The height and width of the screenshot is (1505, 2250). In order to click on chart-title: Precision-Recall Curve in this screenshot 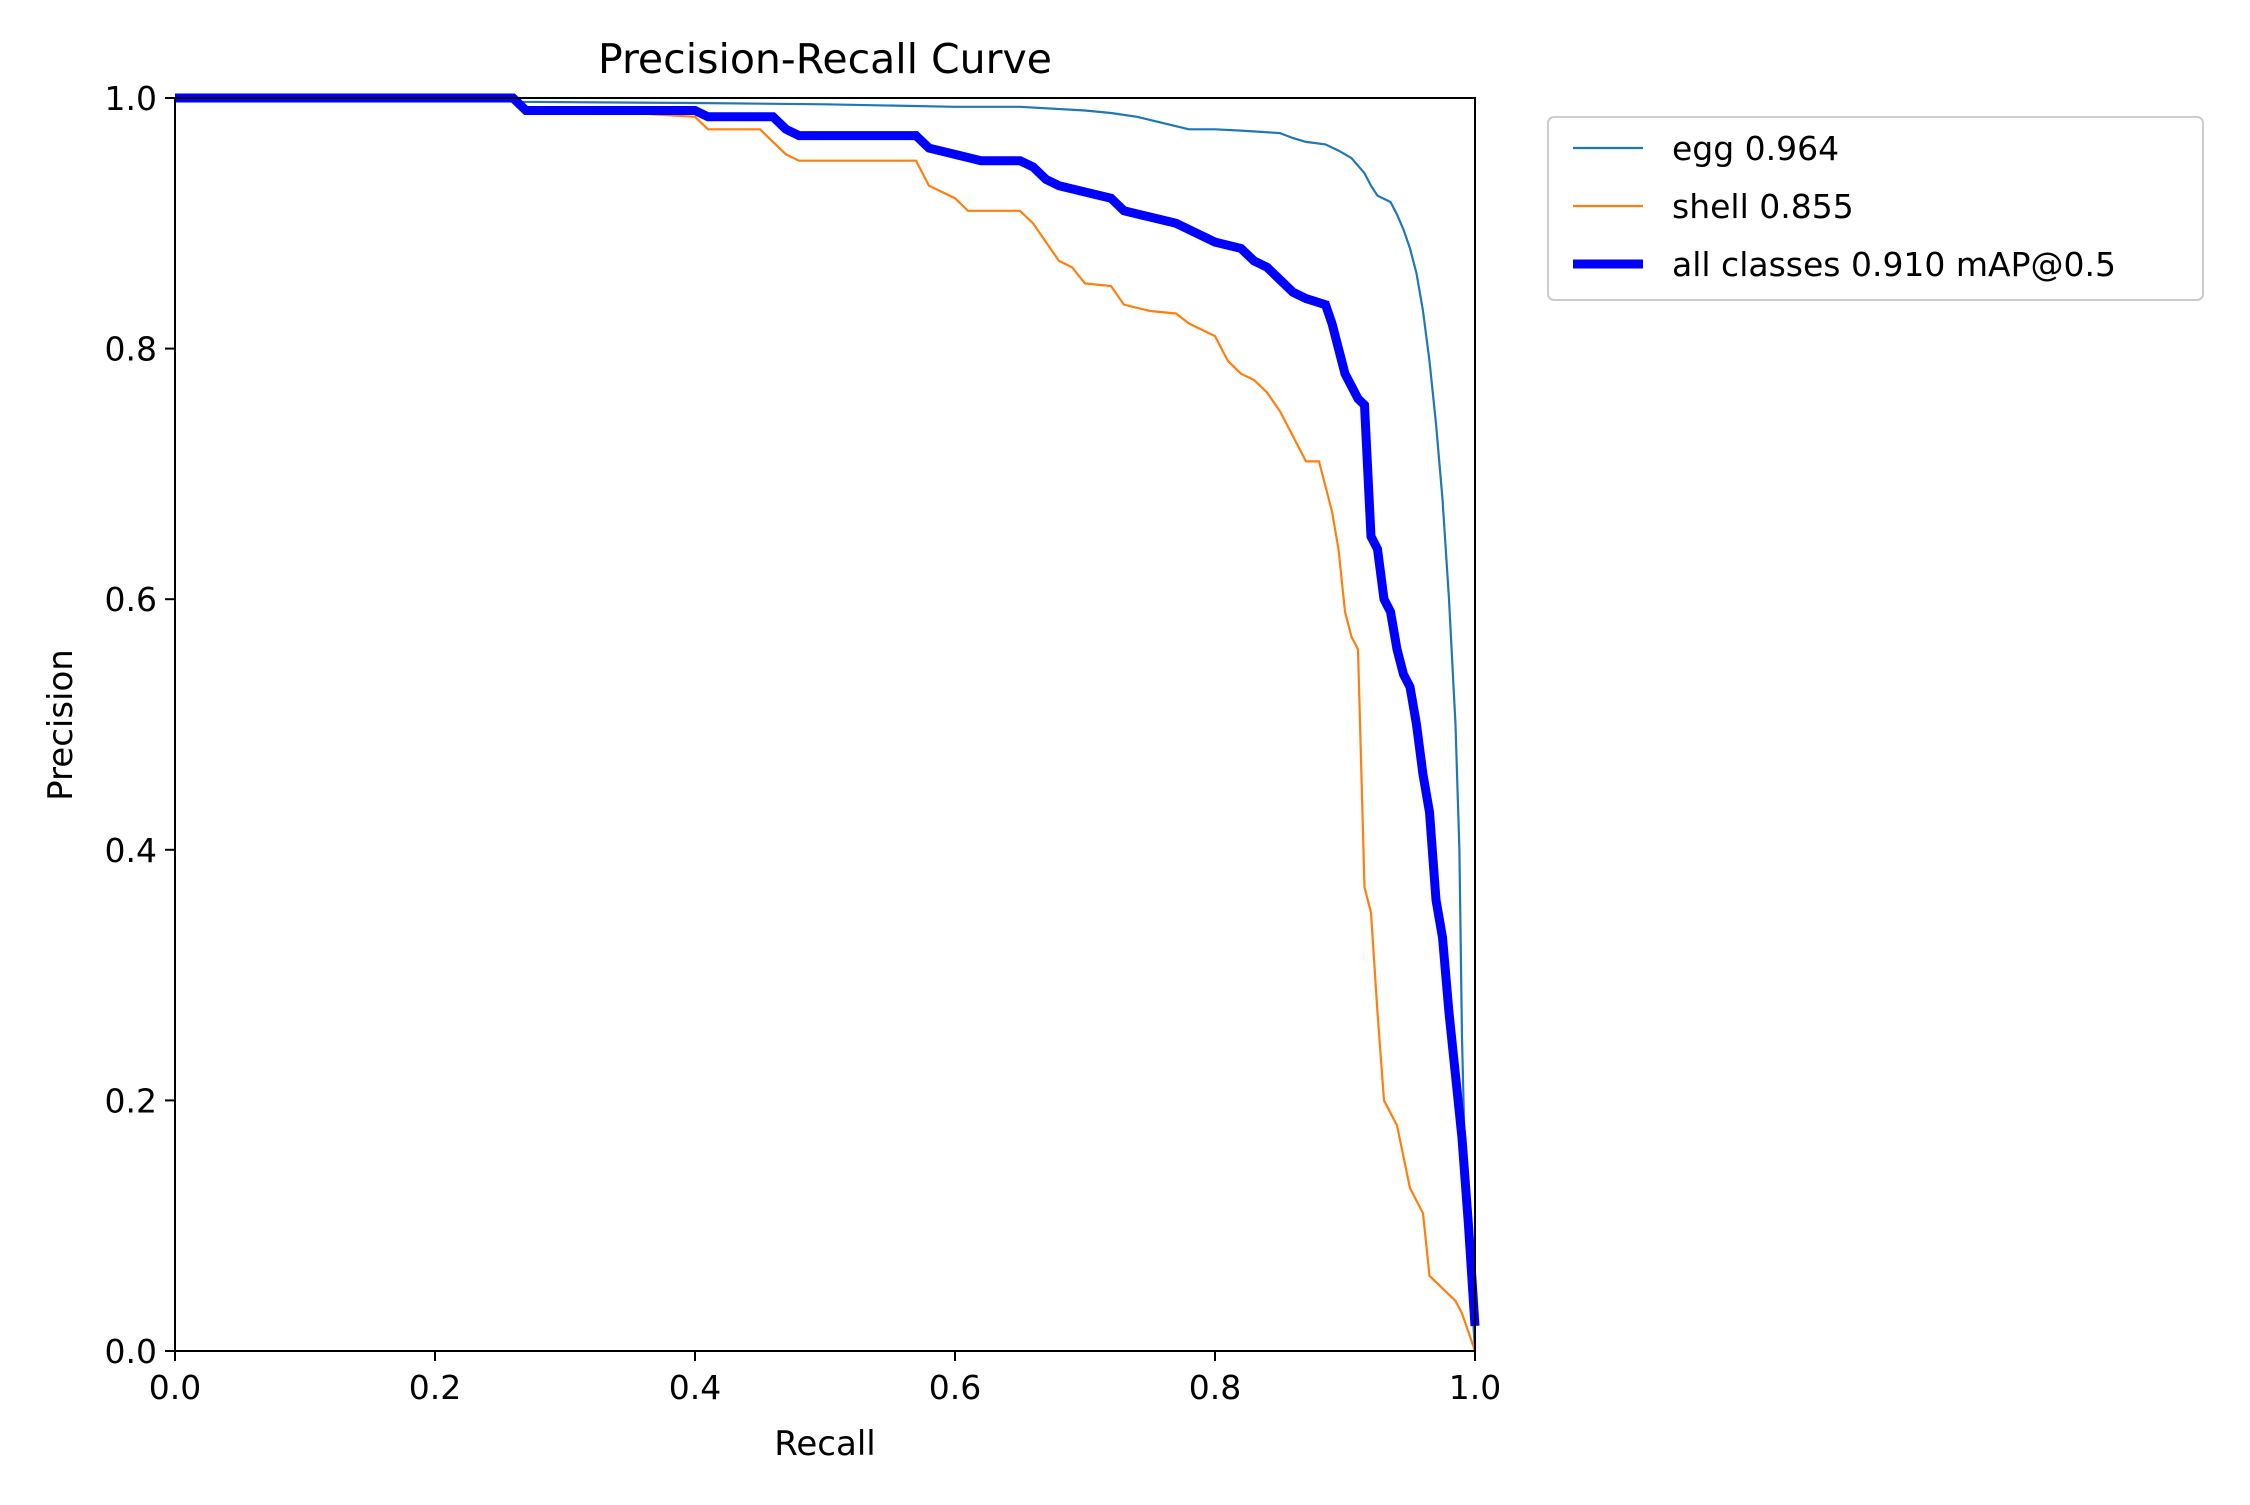, I will do `click(825, 59)`.